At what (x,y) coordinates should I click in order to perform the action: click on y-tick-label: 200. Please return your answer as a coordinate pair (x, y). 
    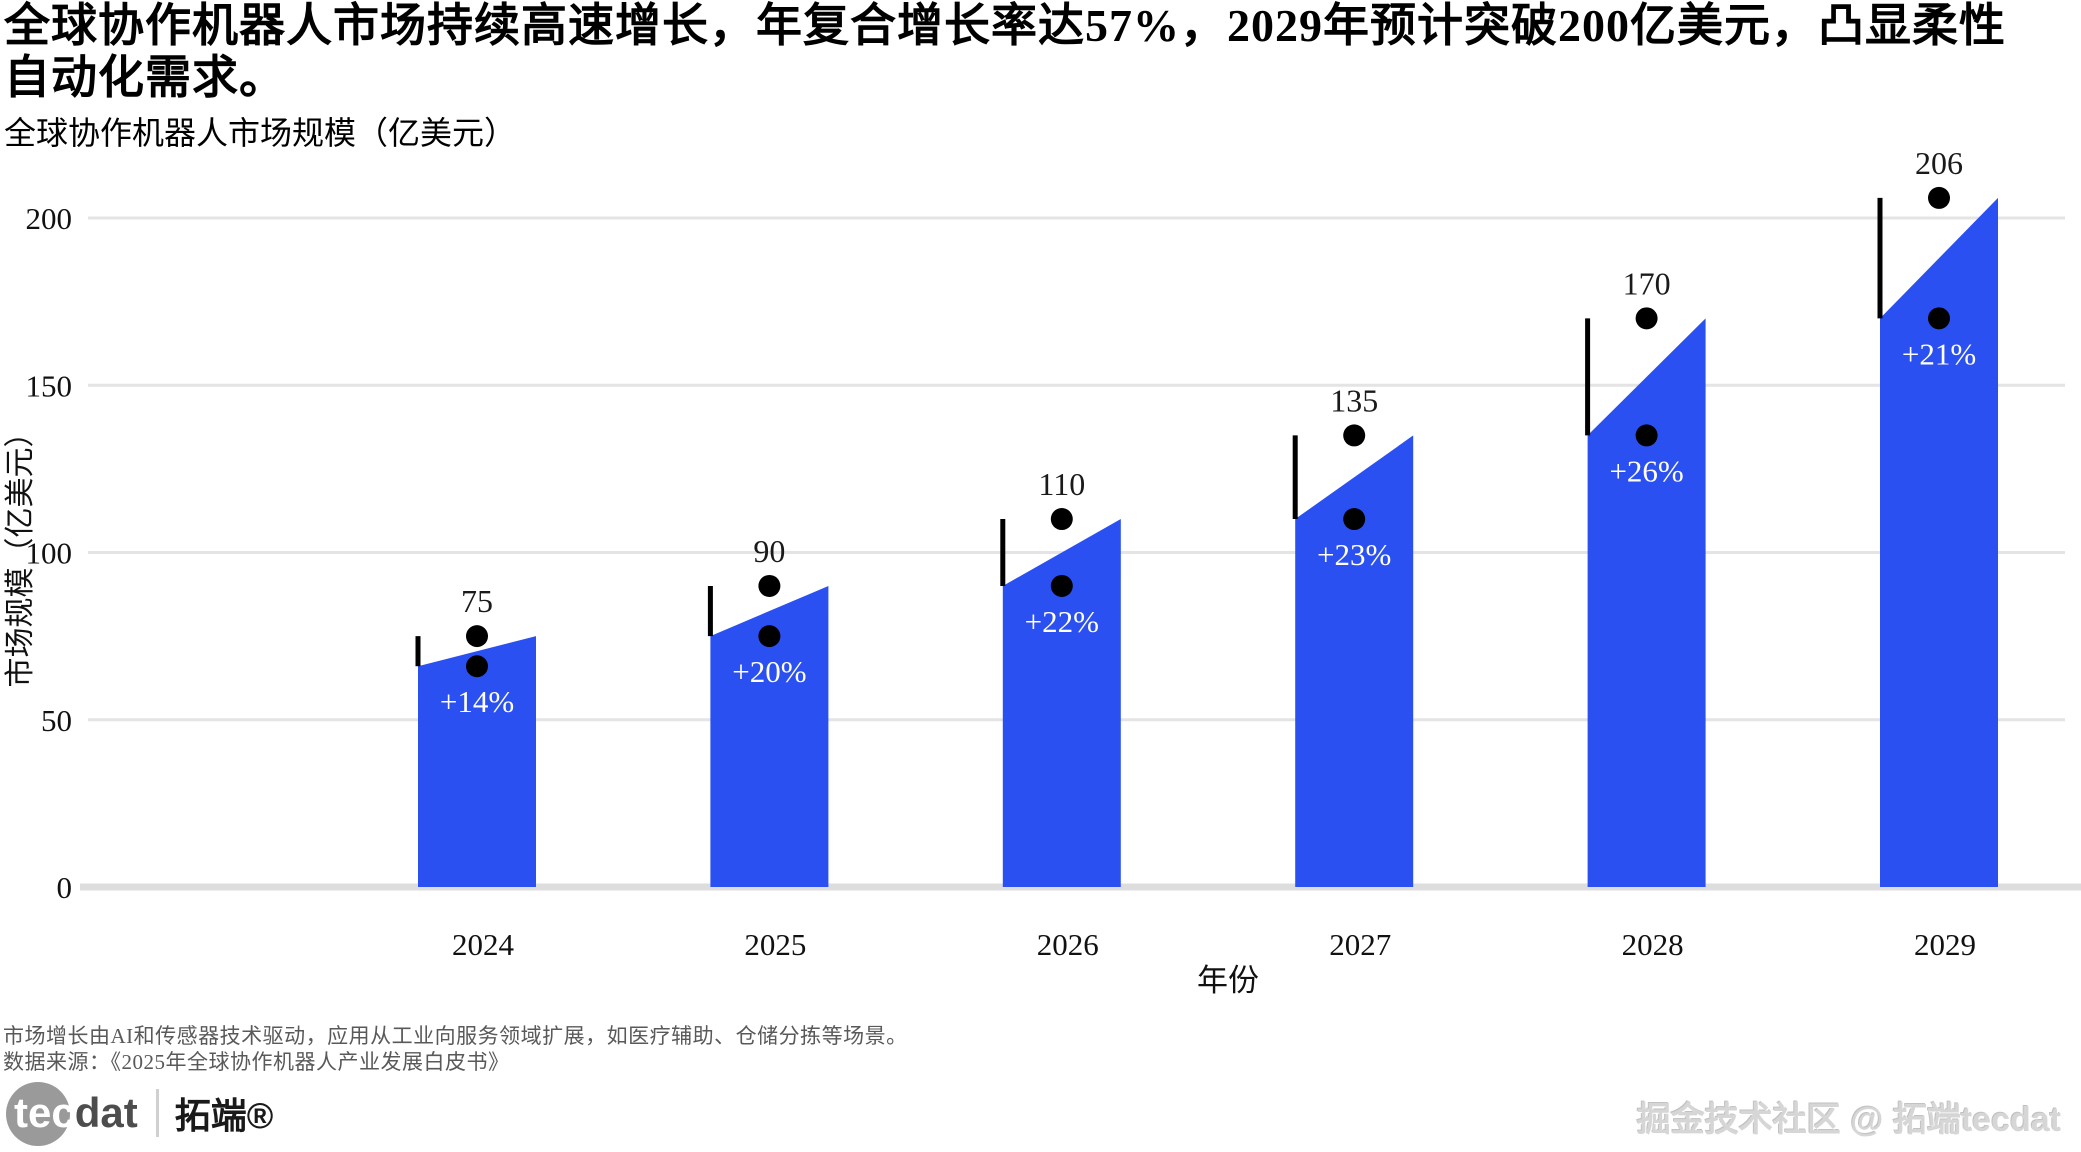
    Looking at the image, I should click on (49, 218).